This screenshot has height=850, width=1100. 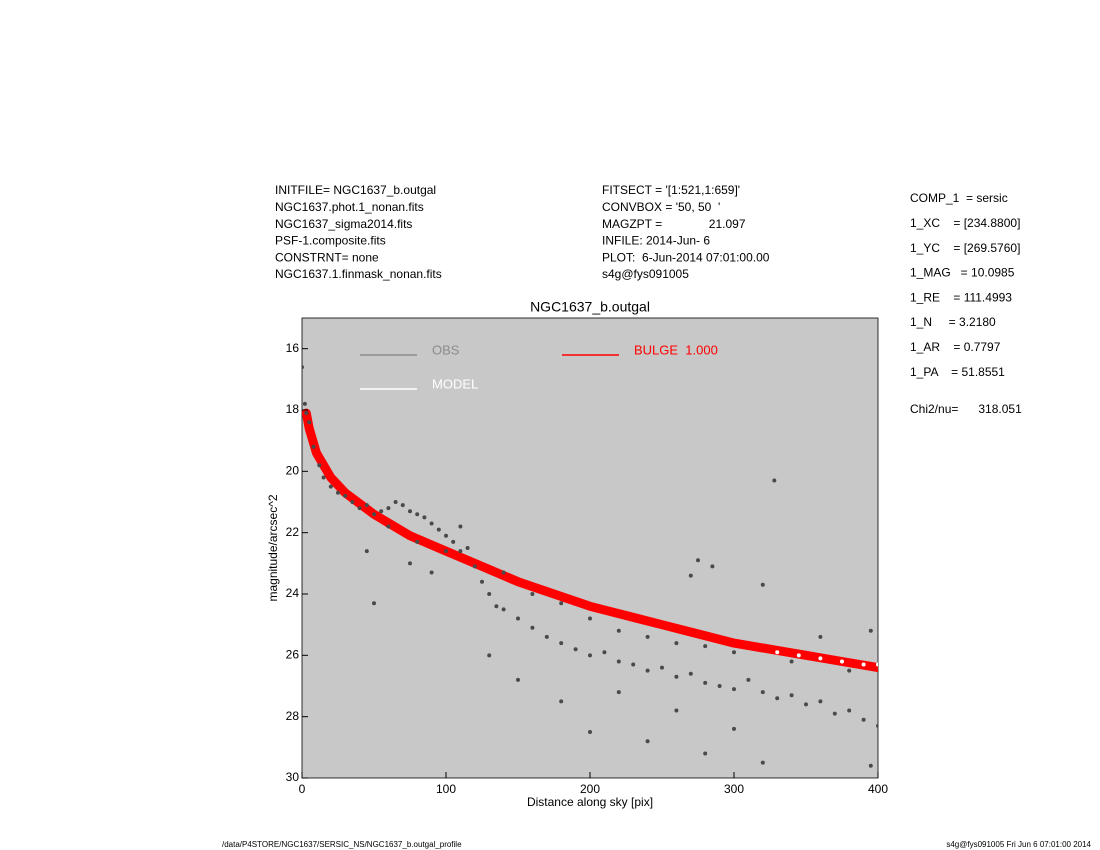 What do you see at coordinates (676, 349) in the screenshot?
I see `legend-label: BULGE 1.000` at bounding box center [676, 349].